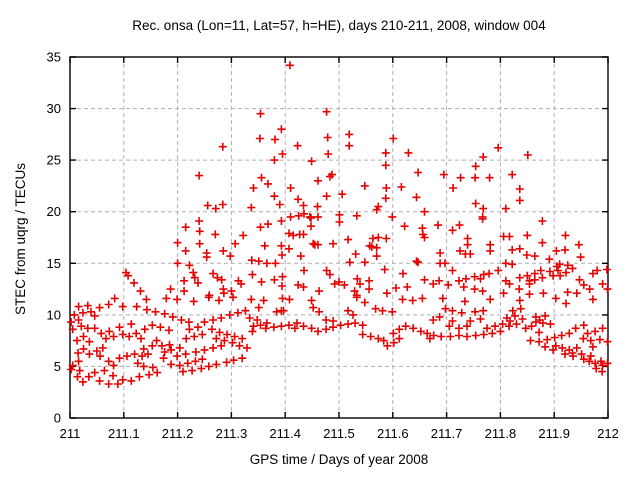  I want to click on x-tick-label: 211.9, so click(554, 433).